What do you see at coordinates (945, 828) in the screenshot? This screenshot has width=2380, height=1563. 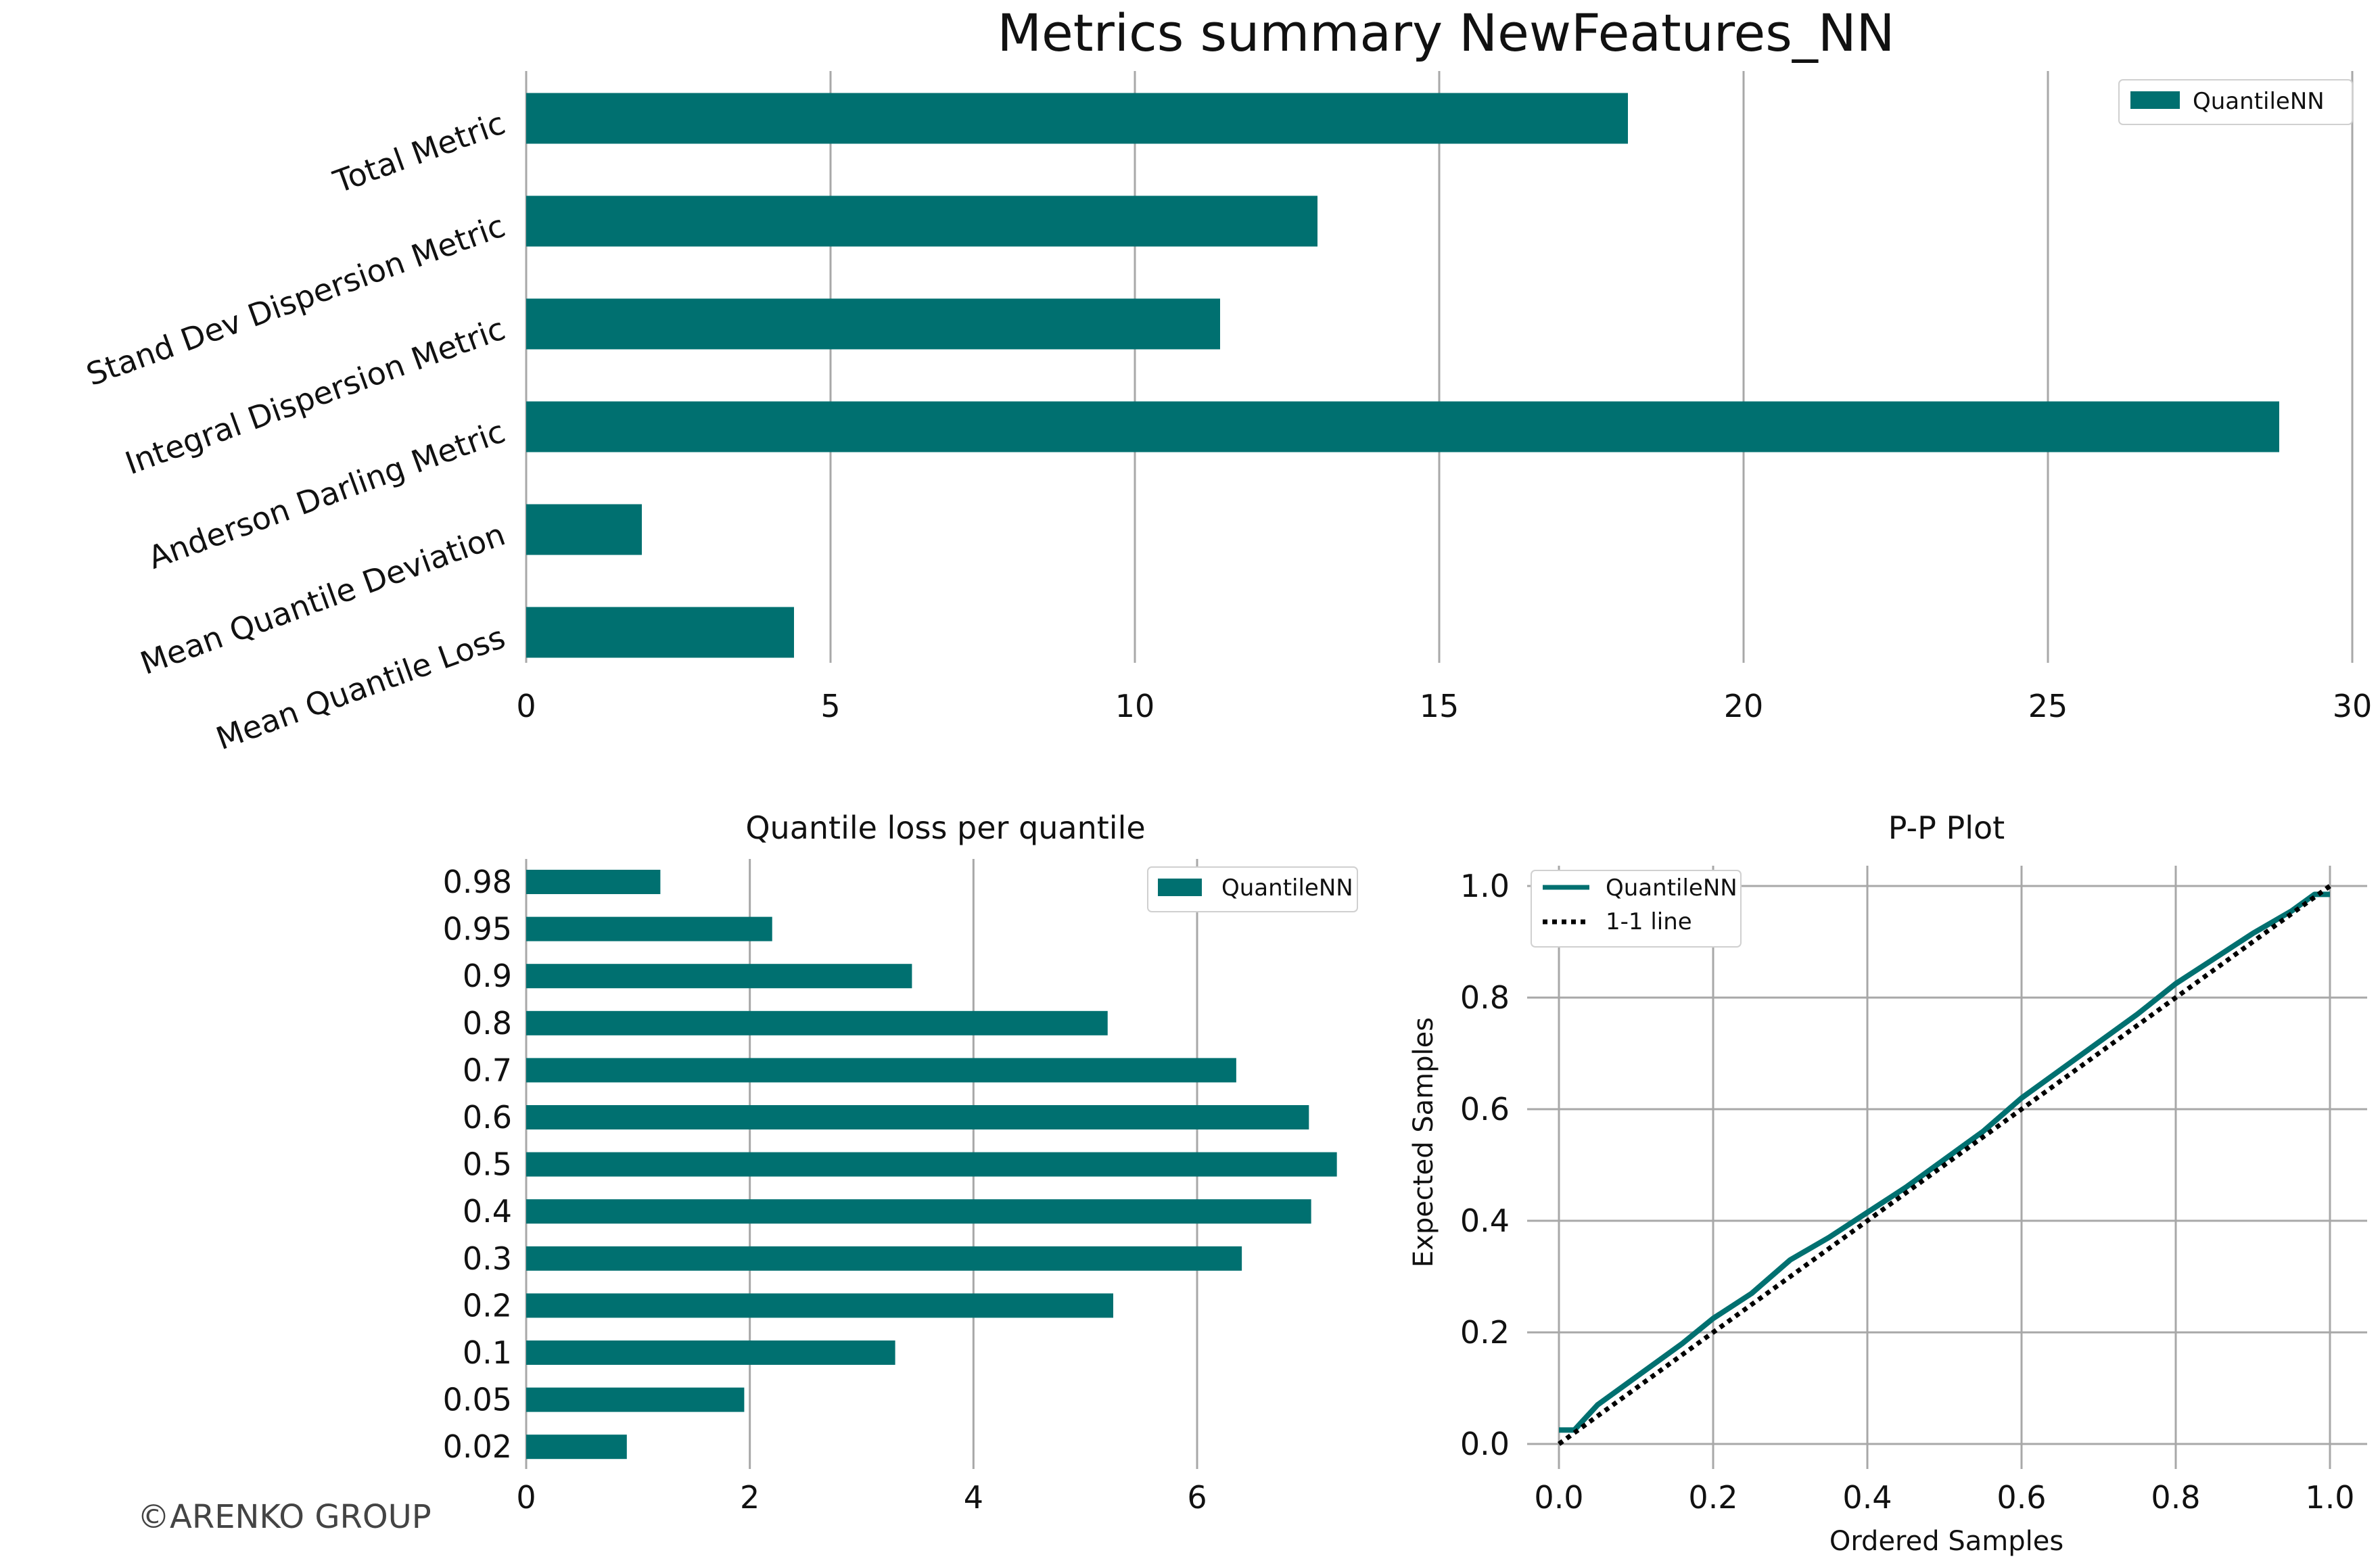 I see `quantile-loss-title: Quantile loss per quantile` at bounding box center [945, 828].